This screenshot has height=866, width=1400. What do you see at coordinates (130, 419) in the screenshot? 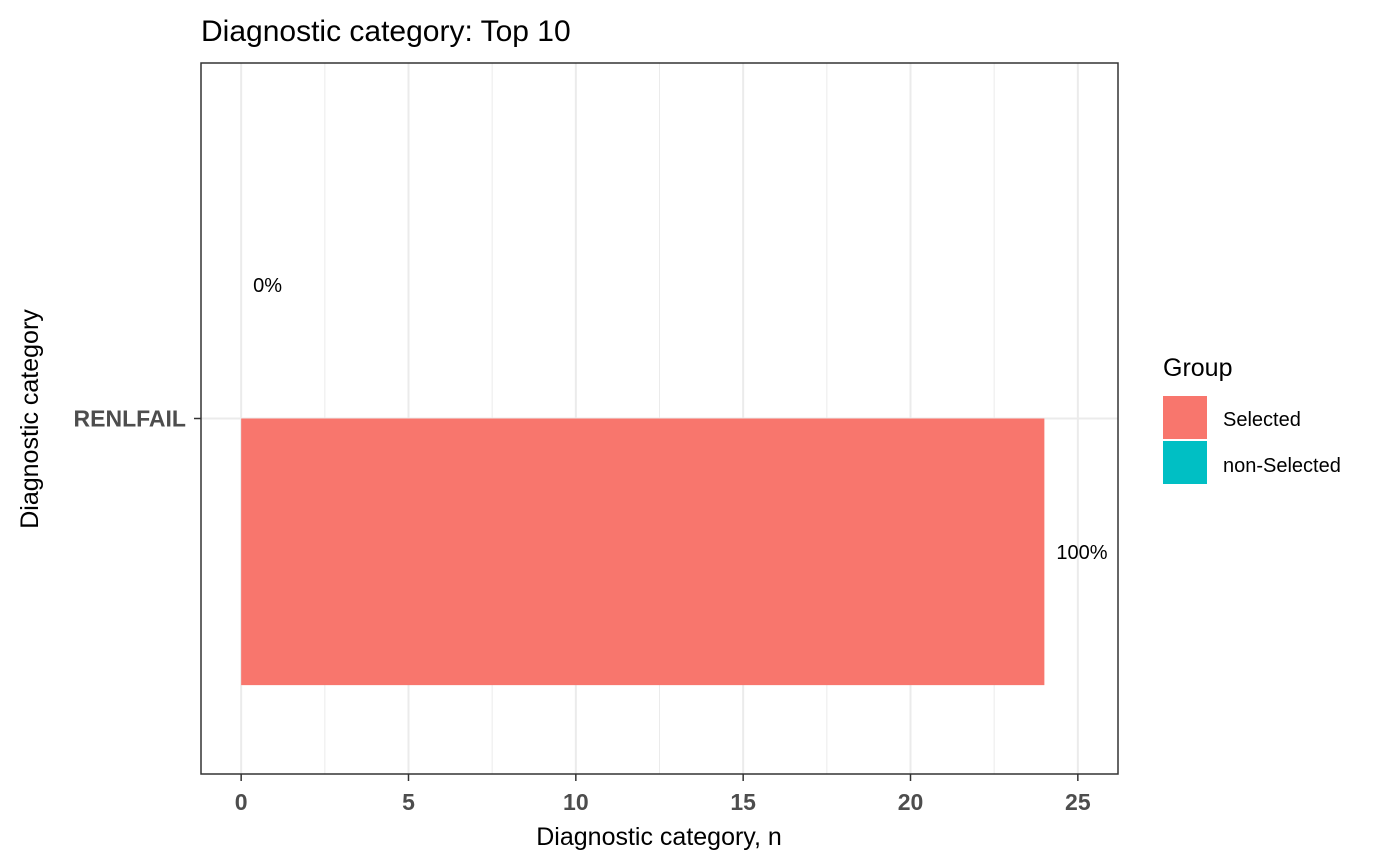
I see `y-tick-label: RENLFAIL` at bounding box center [130, 419].